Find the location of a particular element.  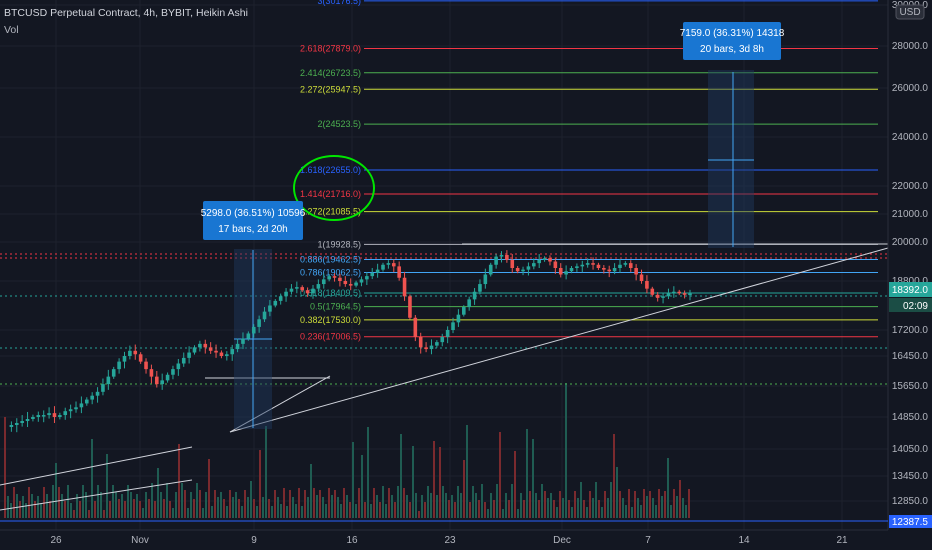

measure-label-2-line2: 20 bars, 3d 8h is located at coordinates (732, 49).